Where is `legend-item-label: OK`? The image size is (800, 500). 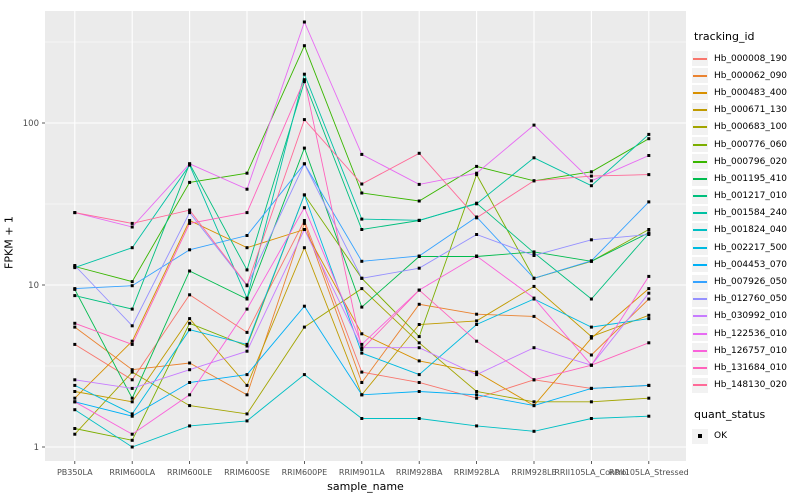 legend-item-label: OK is located at coordinates (720, 436).